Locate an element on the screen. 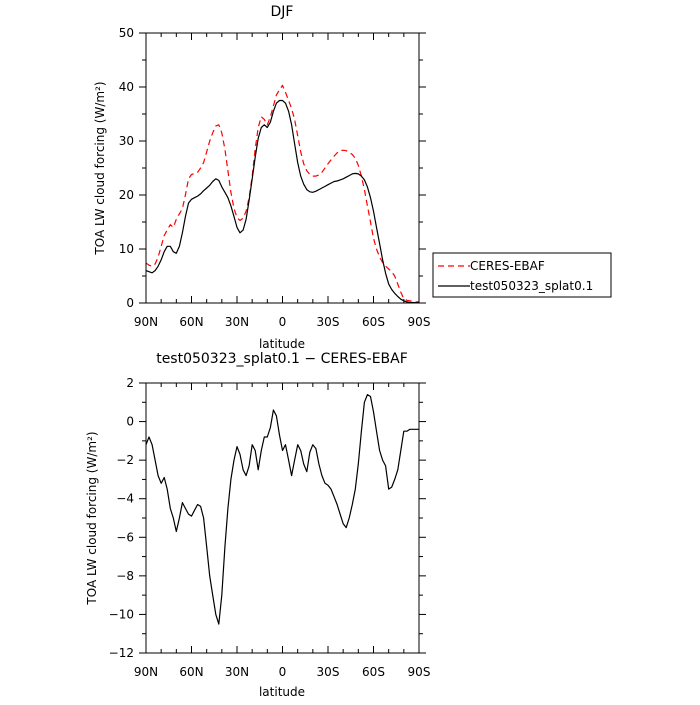 The width and height of the screenshot is (700, 705). top-xtick-label: 90S is located at coordinates (419, 322).